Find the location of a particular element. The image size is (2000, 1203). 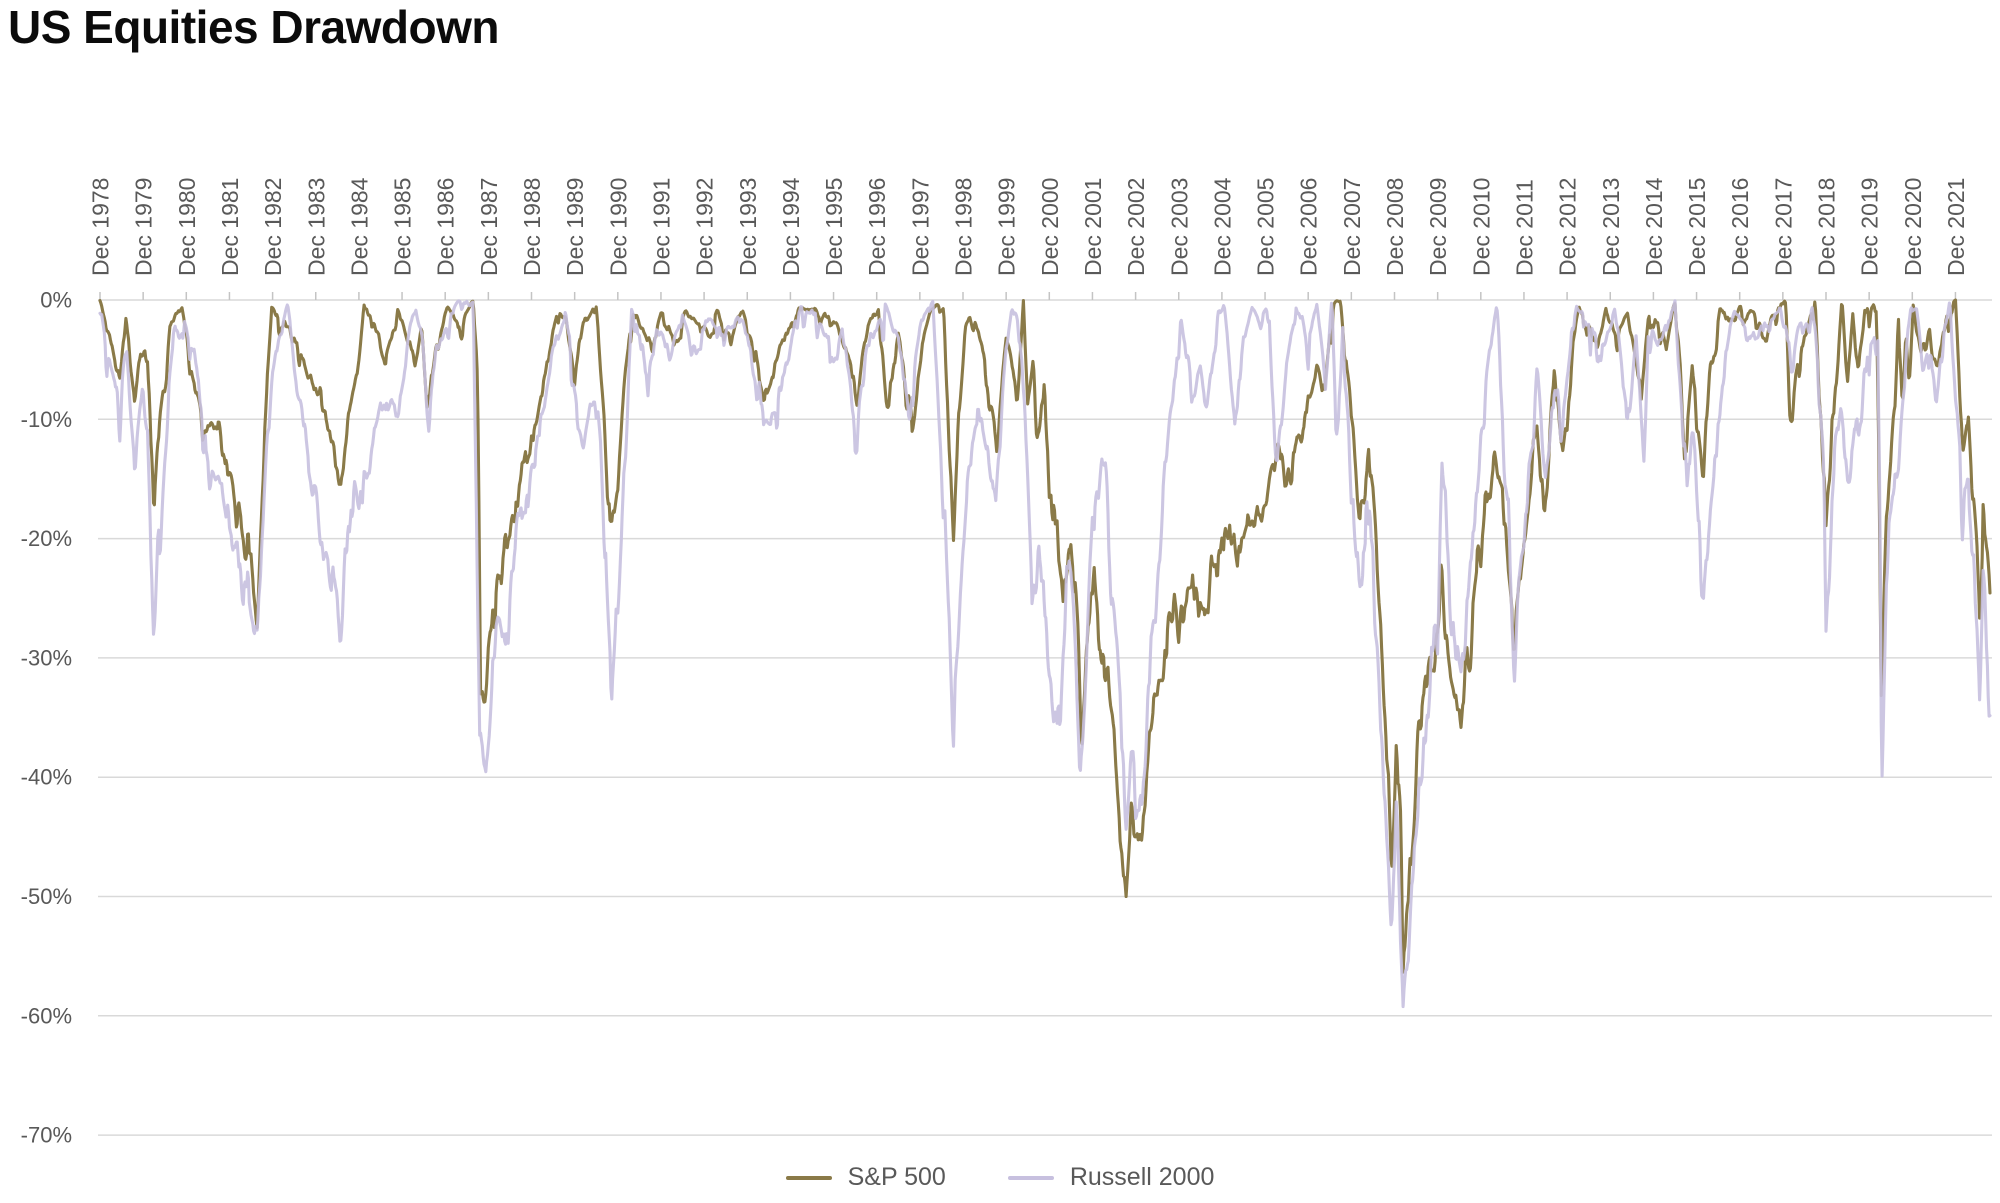

y-tick-label: -10% is located at coordinates (46, 419).